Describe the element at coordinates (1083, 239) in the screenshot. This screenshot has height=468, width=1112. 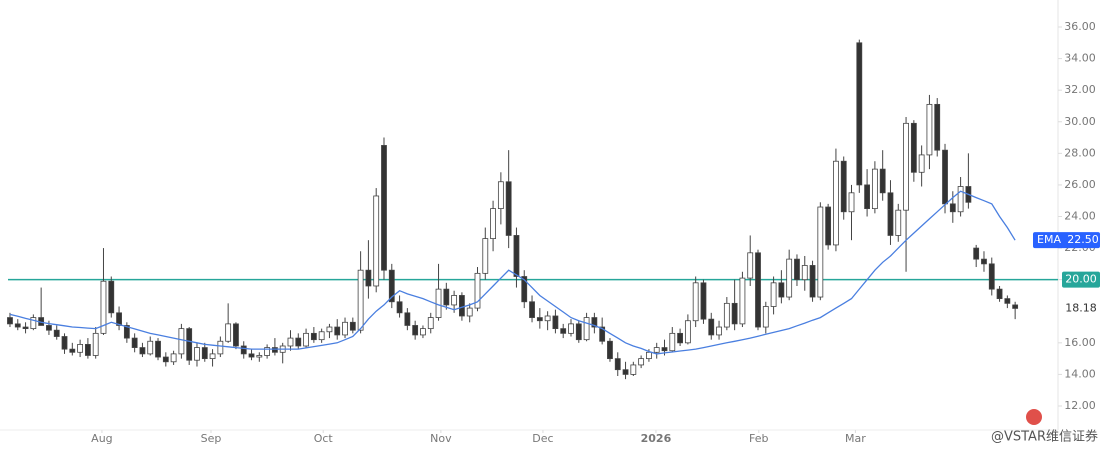
I see `ema-value-label: 22.50` at that location.